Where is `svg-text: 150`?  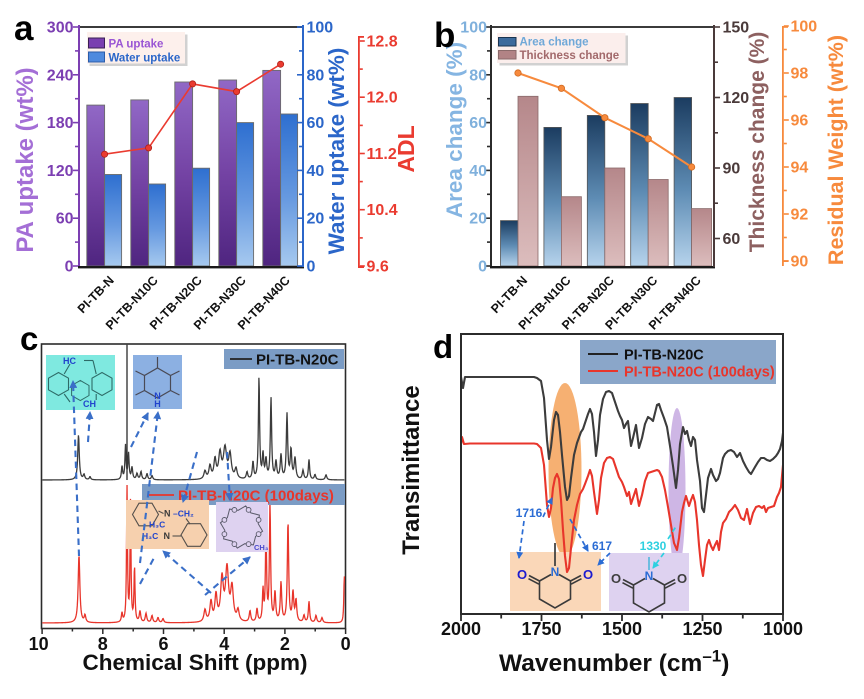 svg-text: 150 is located at coordinates (736, 28).